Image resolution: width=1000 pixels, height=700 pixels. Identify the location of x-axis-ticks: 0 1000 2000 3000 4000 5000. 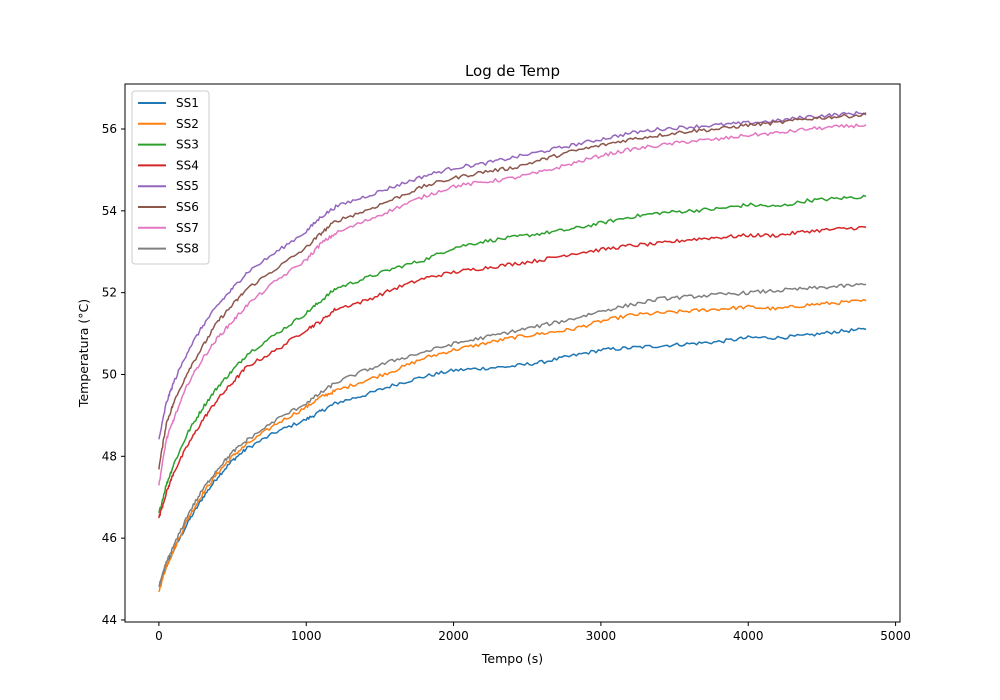
(533, 632).